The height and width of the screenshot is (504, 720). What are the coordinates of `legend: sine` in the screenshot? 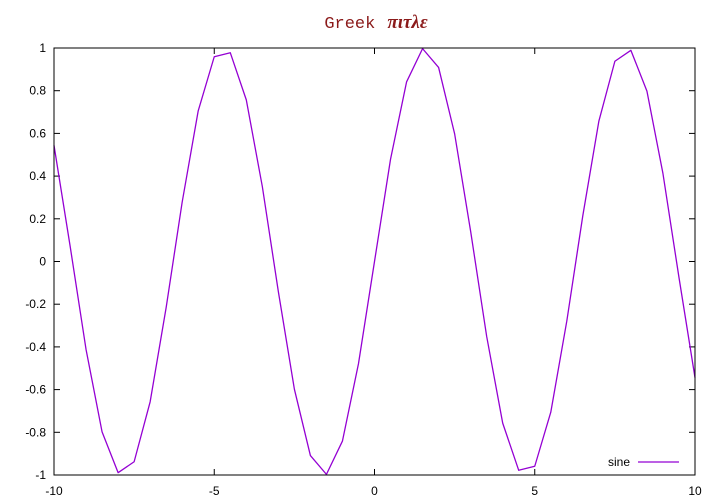 It's located at (643, 462).